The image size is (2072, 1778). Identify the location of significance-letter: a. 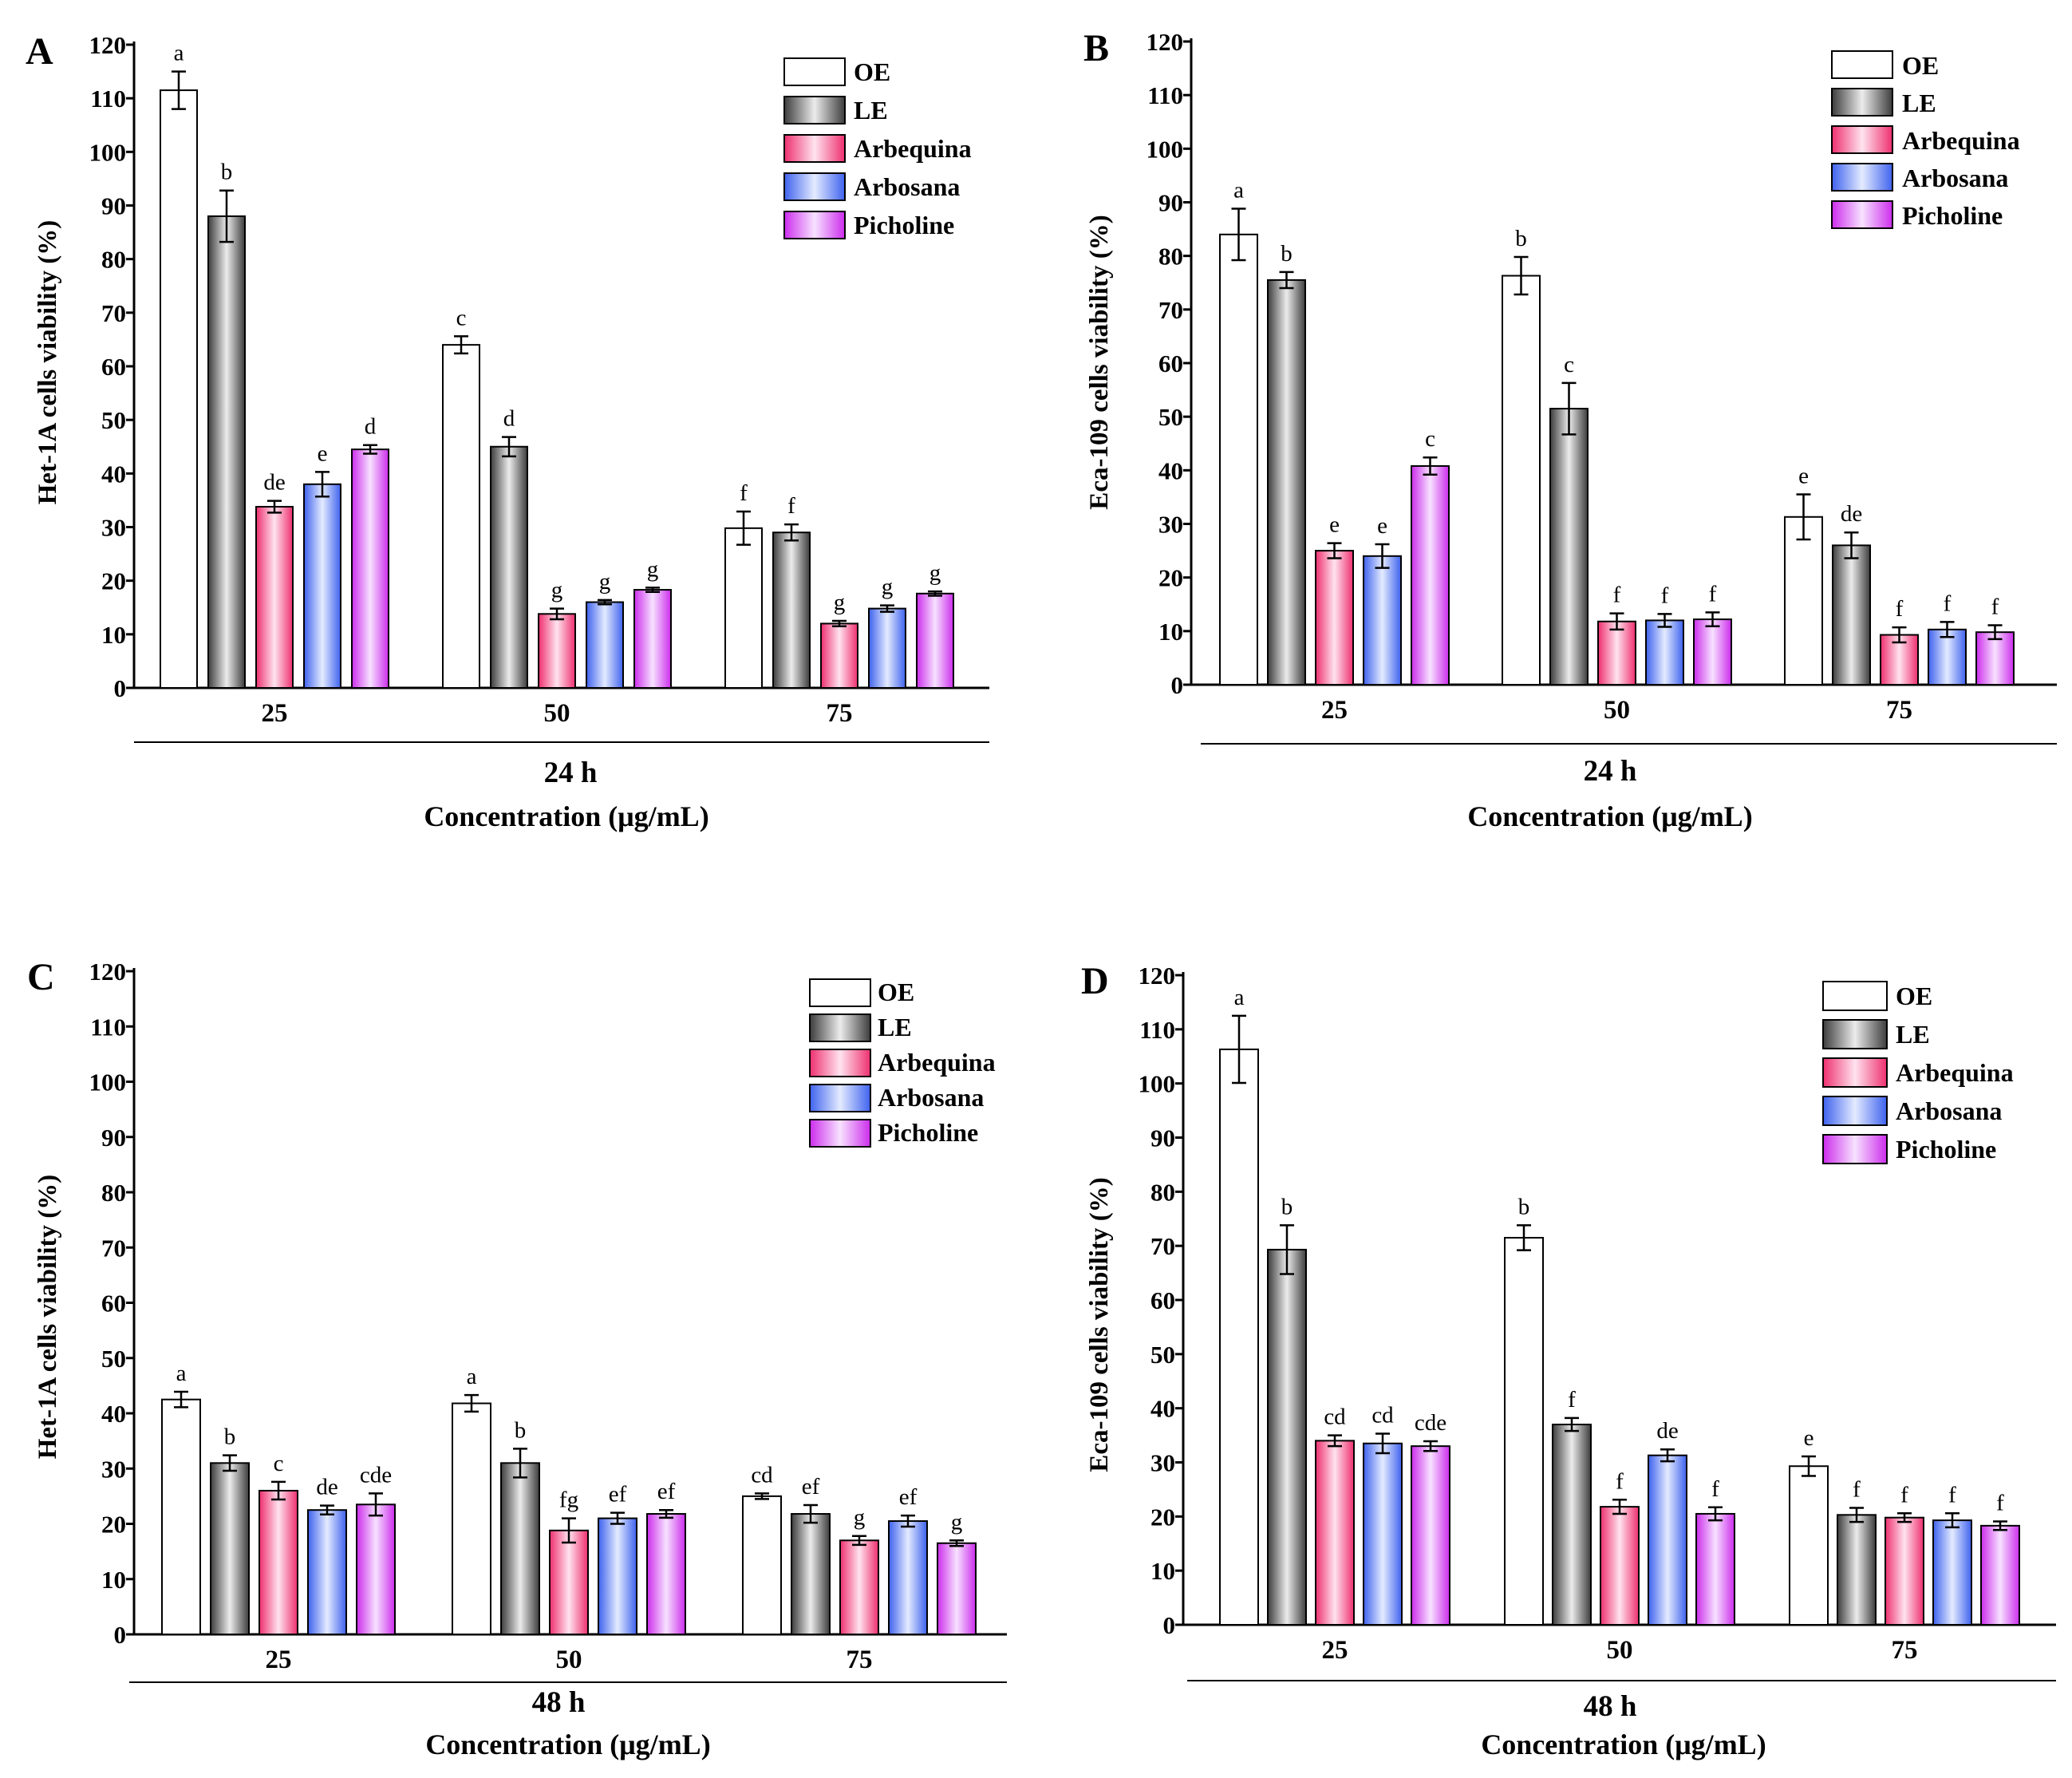
(179, 53).